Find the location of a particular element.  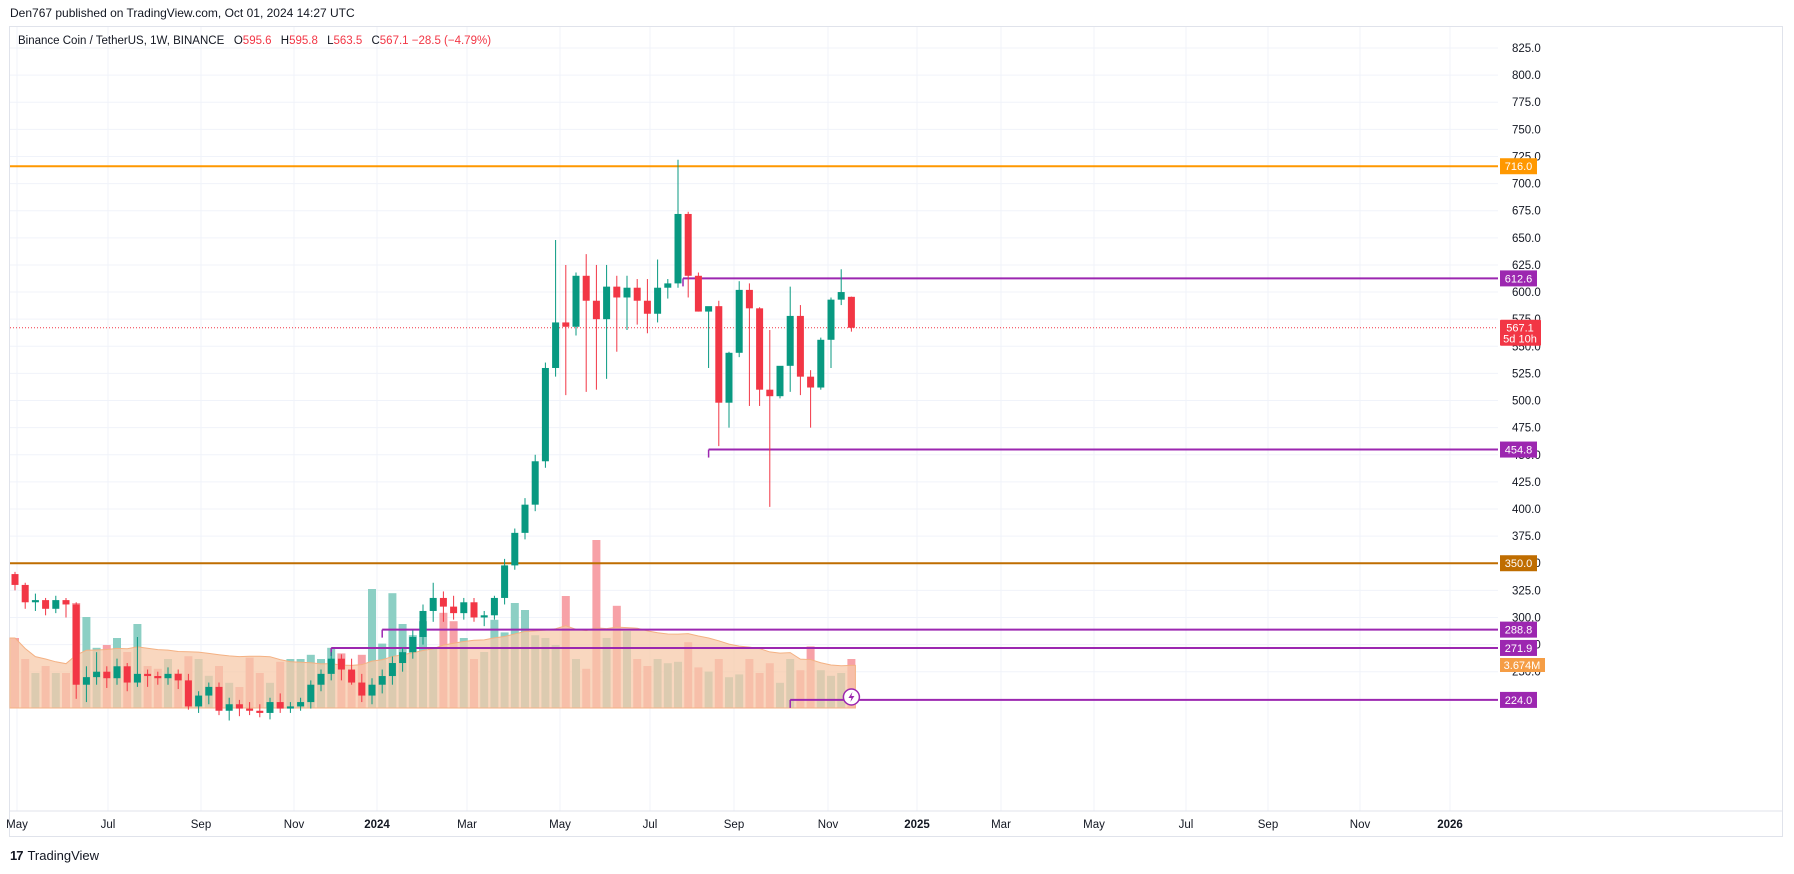

current-price-value: 567.1 is located at coordinates (1520, 329).